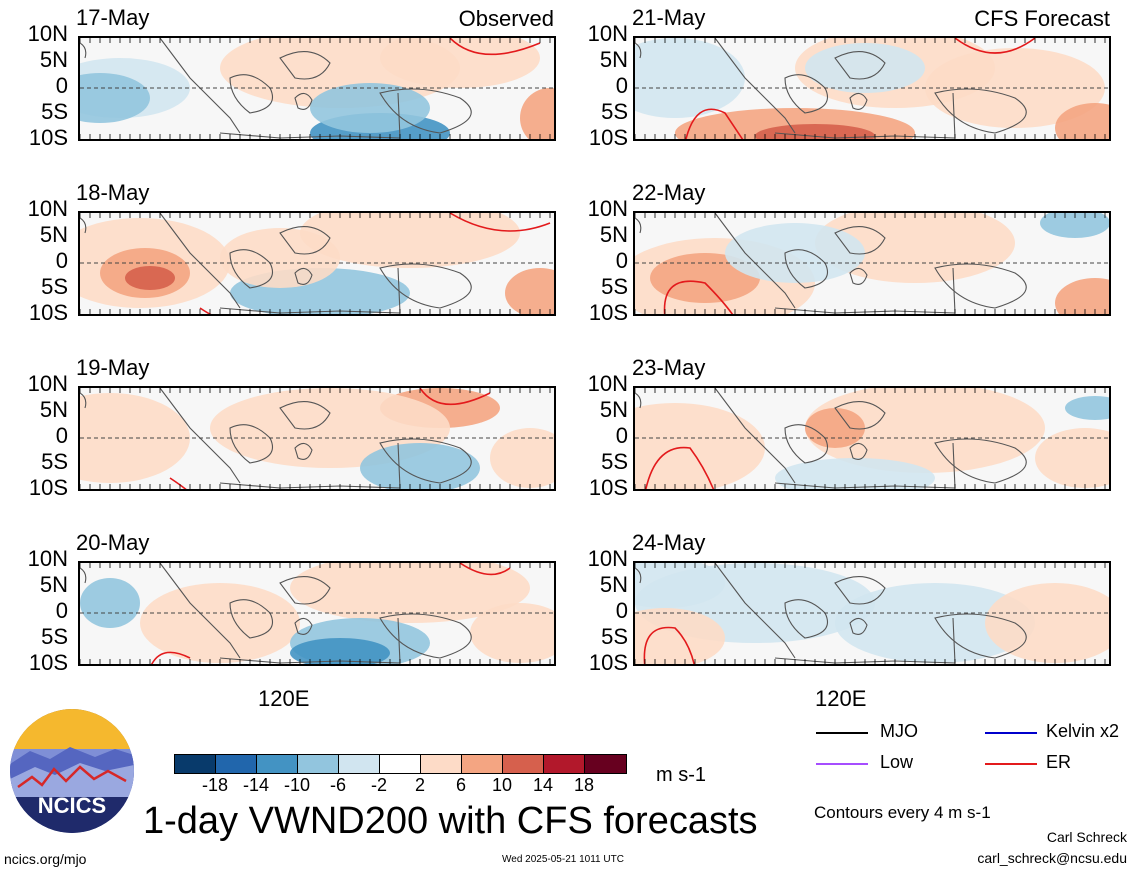 This screenshot has height=873, width=1135. I want to click on colorbar, so click(400, 764).